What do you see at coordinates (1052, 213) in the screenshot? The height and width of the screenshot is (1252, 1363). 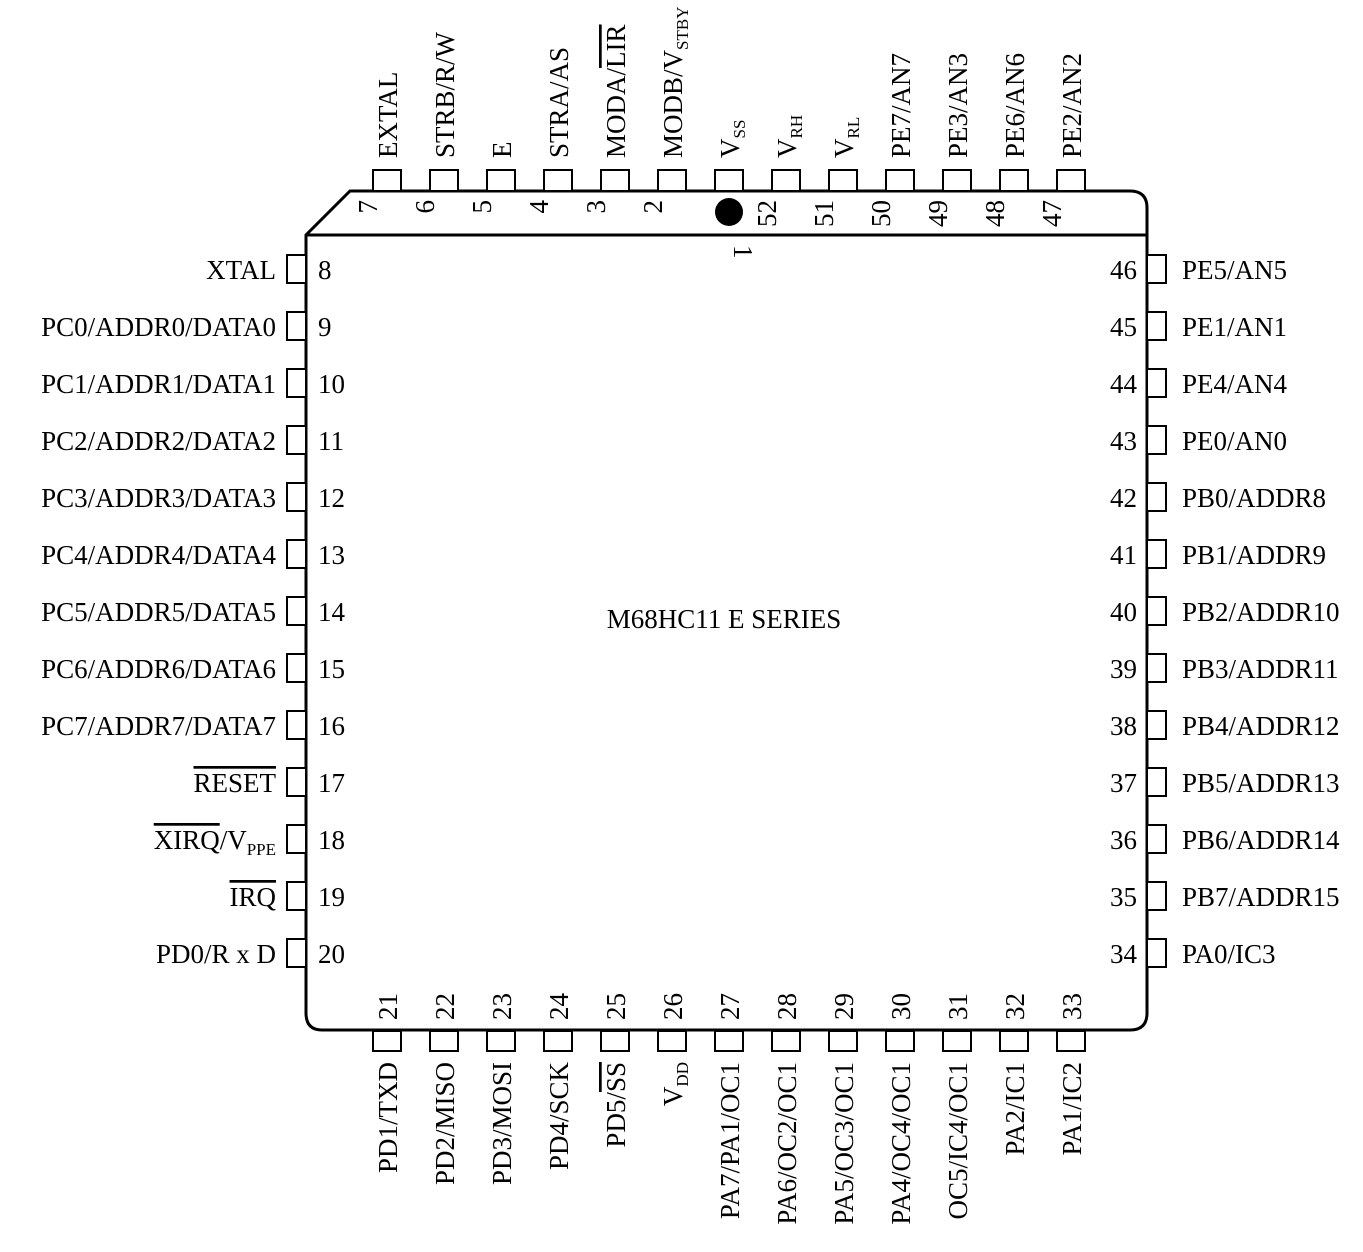 I see `pin-number: 47` at bounding box center [1052, 213].